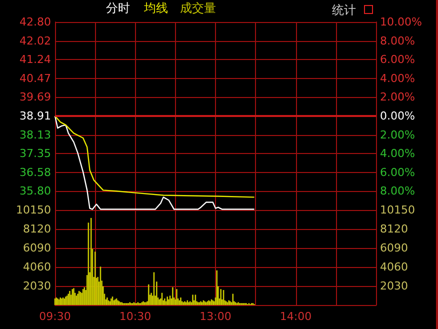 The height and width of the screenshot is (329, 438). What do you see at coordinates (35, 172) in the screenshot?
I see `y-tick-label: 36.58` at bounding box center [35, 172].